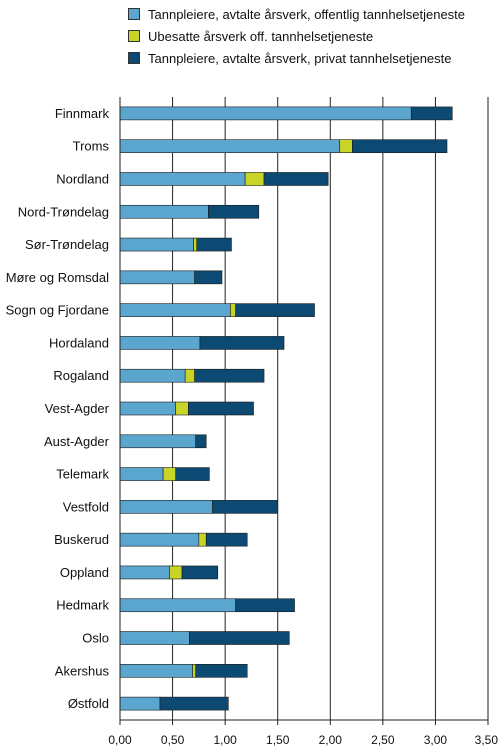 The width and height of the screenshot is (500, 752). I want to click on category-label: Sogn og Fjordane, so click(57, 310).